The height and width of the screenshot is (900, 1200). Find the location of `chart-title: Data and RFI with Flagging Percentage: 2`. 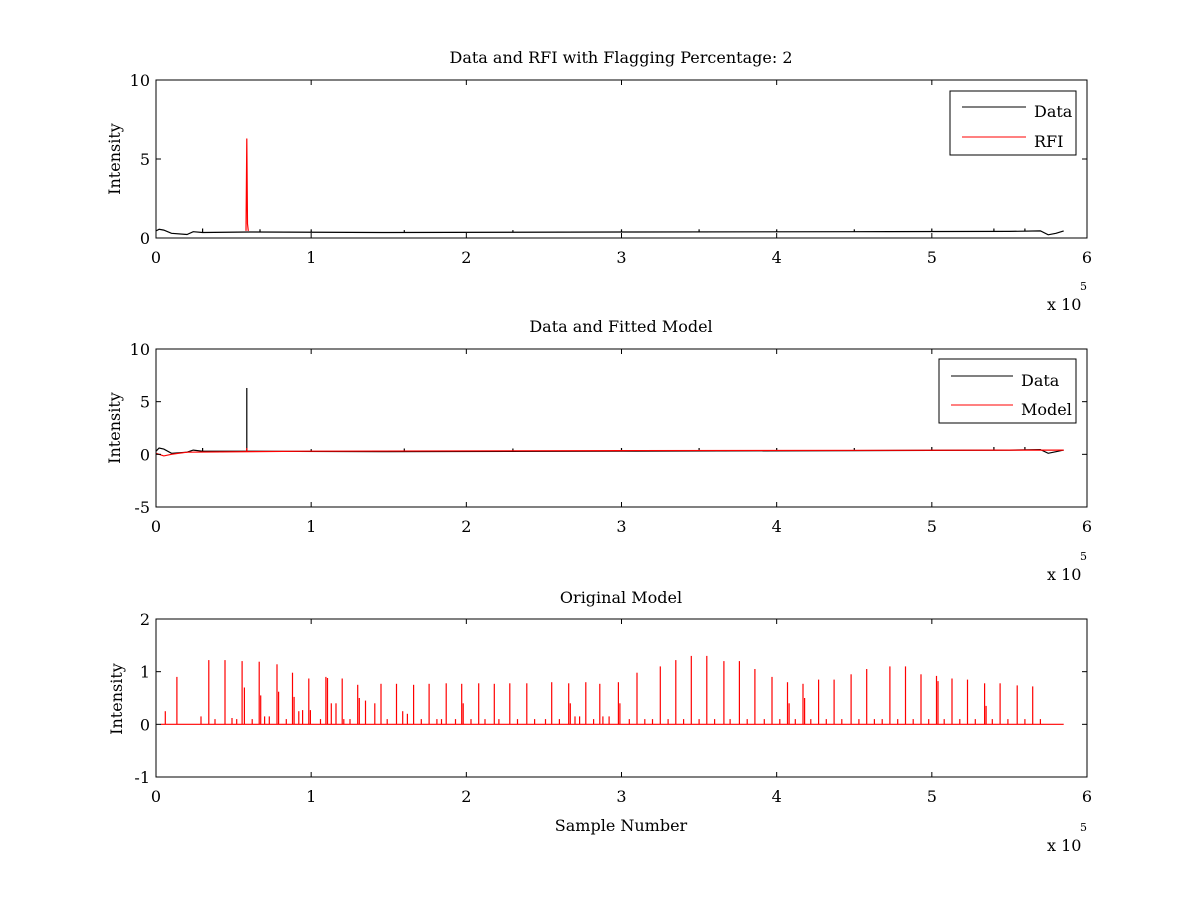

chart-title: Data and RFI with Flagging Percentage: 2 is located at coordinates (620, 57).